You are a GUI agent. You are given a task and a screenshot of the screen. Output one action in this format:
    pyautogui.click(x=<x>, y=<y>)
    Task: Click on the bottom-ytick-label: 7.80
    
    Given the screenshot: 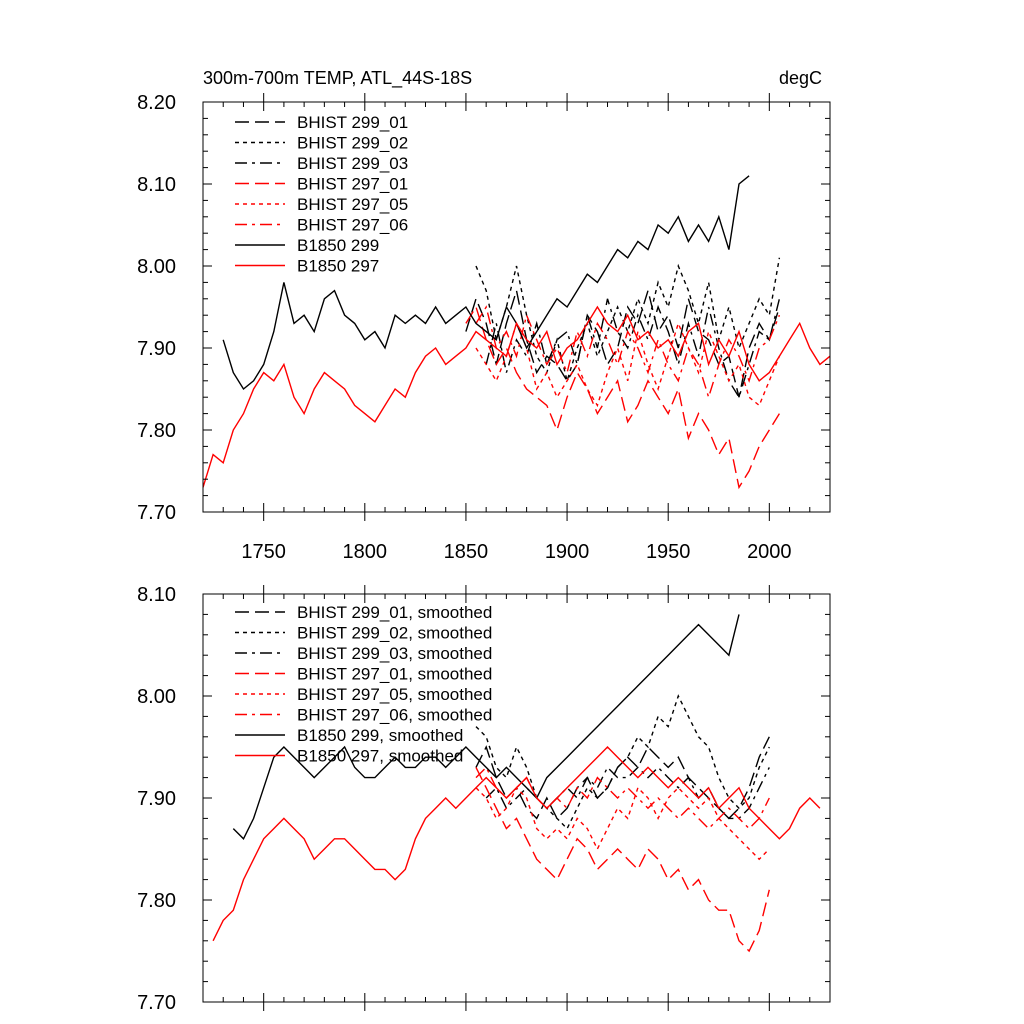 What is the action you would take?
    pyautogui.click(x=156, y=901)
    